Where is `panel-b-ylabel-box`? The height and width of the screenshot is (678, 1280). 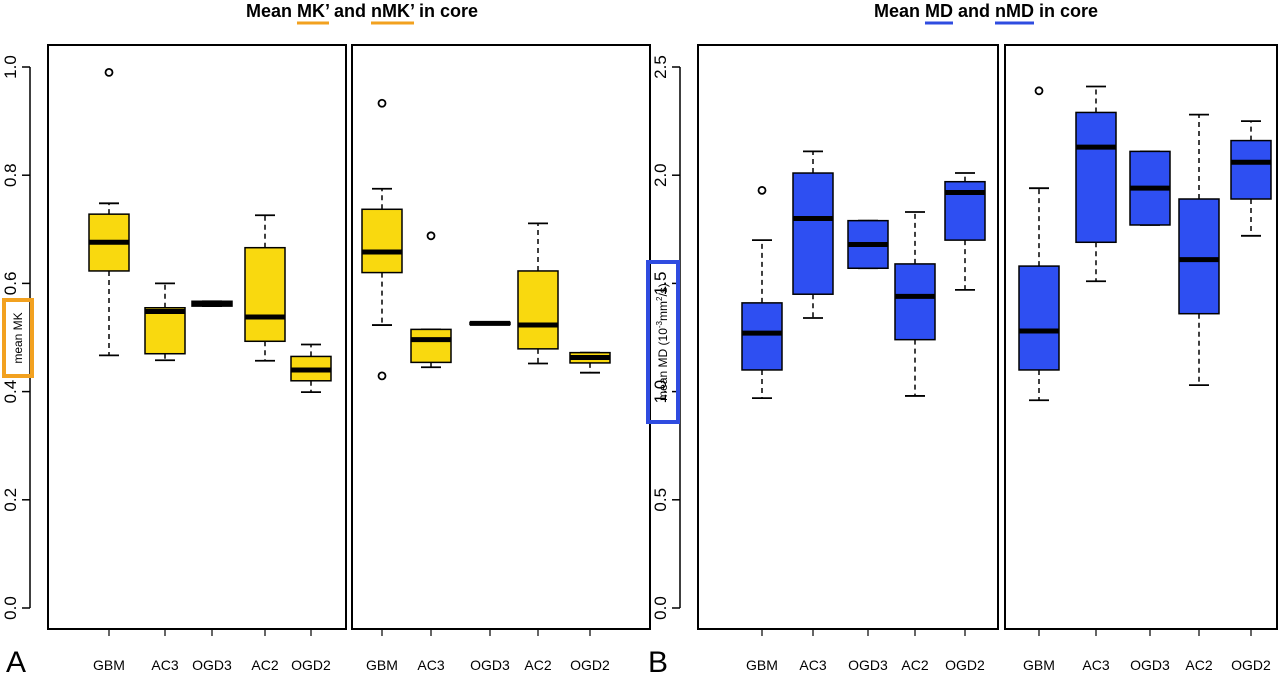 panel-b-ylabel-box is located at coordinates (663, 342).